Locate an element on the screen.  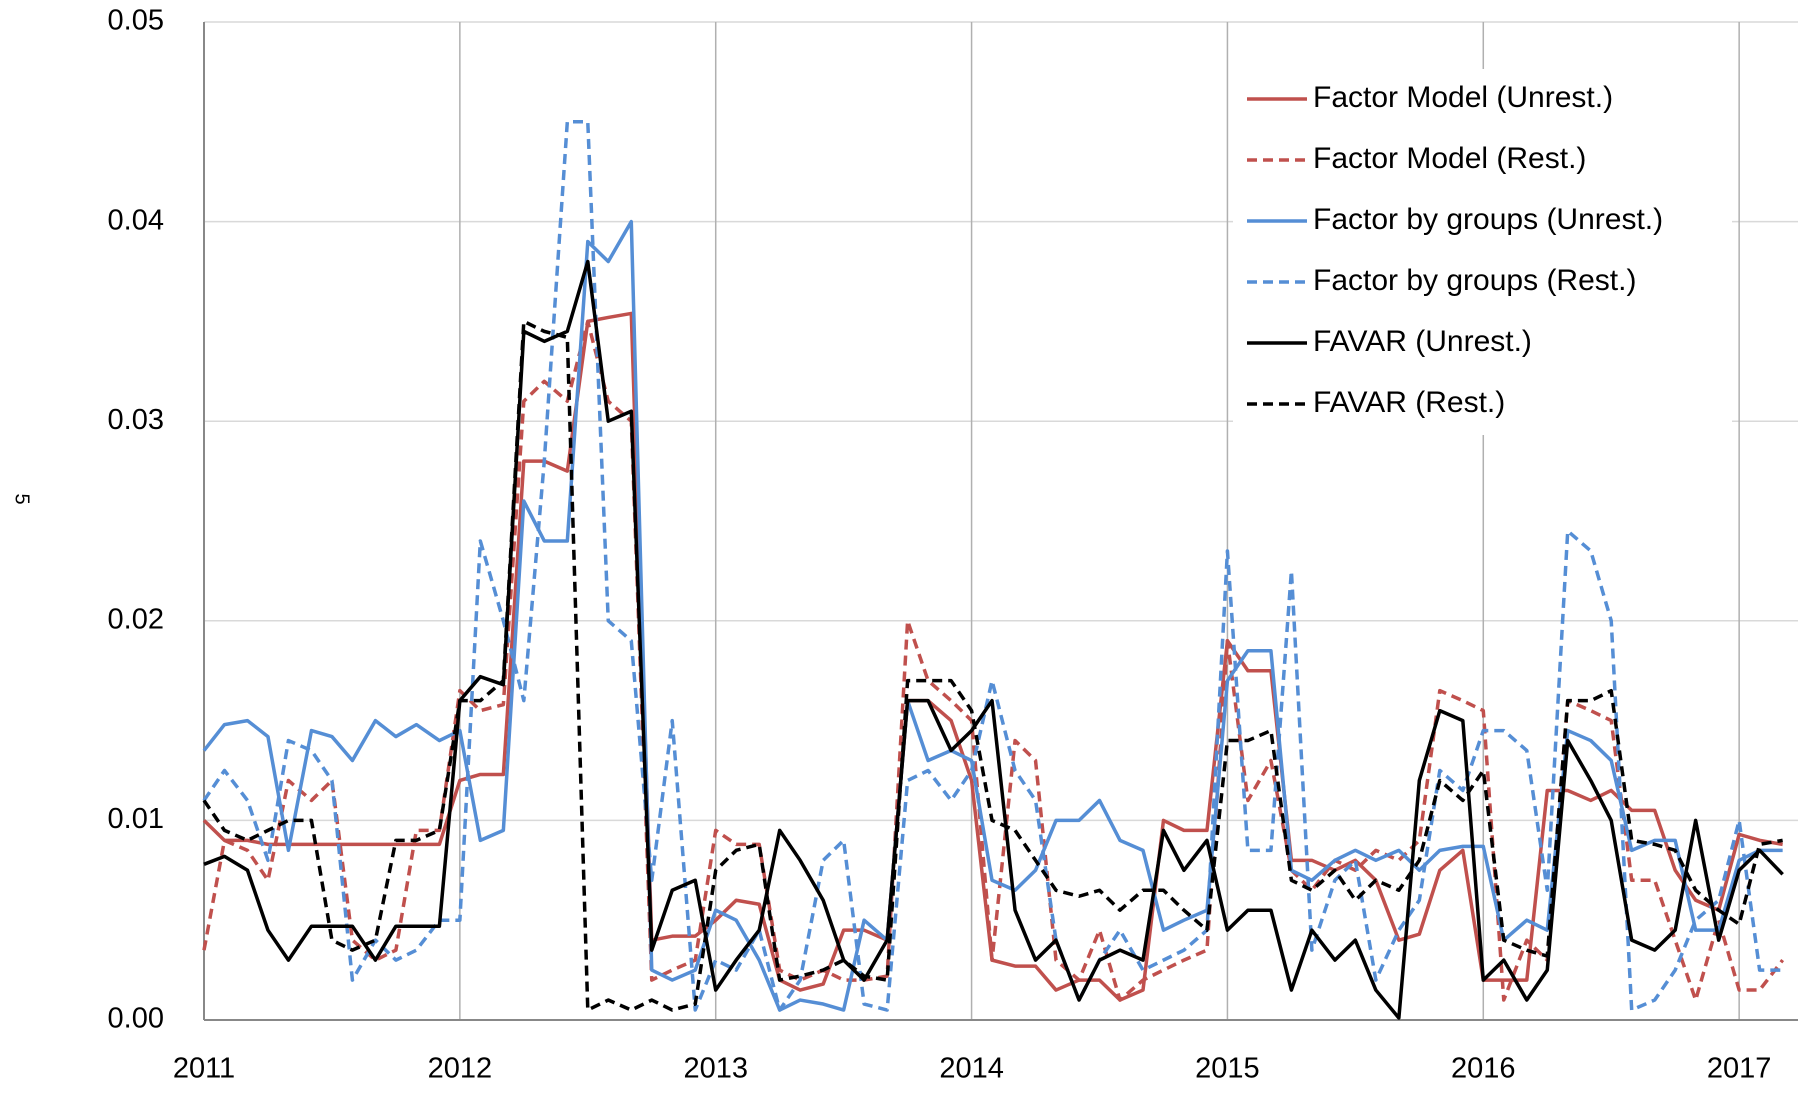
legend-label: FAVAR (Rest.) is located at coordinates (1409, 402).